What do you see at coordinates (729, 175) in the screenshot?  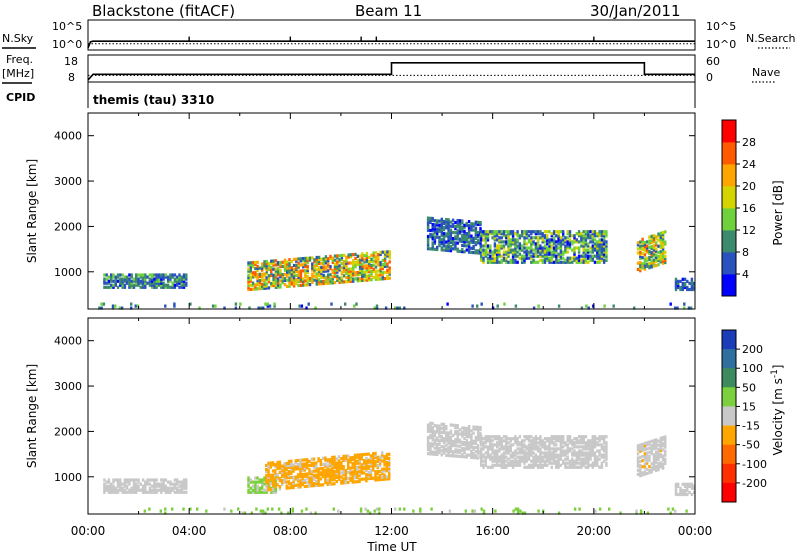 I see `colorbar-segment` at bounding box center [729, 175].